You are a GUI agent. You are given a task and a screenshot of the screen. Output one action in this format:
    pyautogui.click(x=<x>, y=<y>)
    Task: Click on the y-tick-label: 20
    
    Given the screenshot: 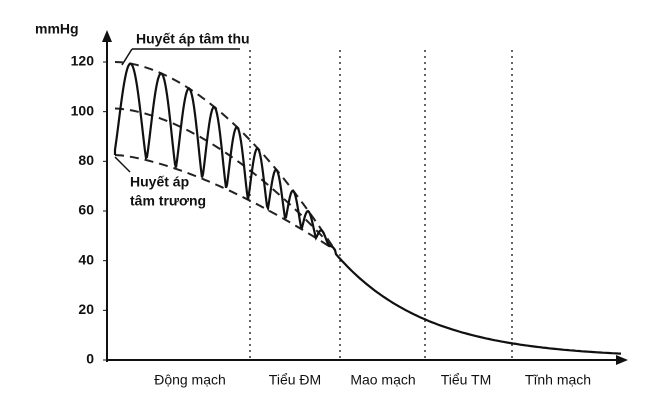 What is the action you would take?
    pyautogui.click(x=86, y=309)
    